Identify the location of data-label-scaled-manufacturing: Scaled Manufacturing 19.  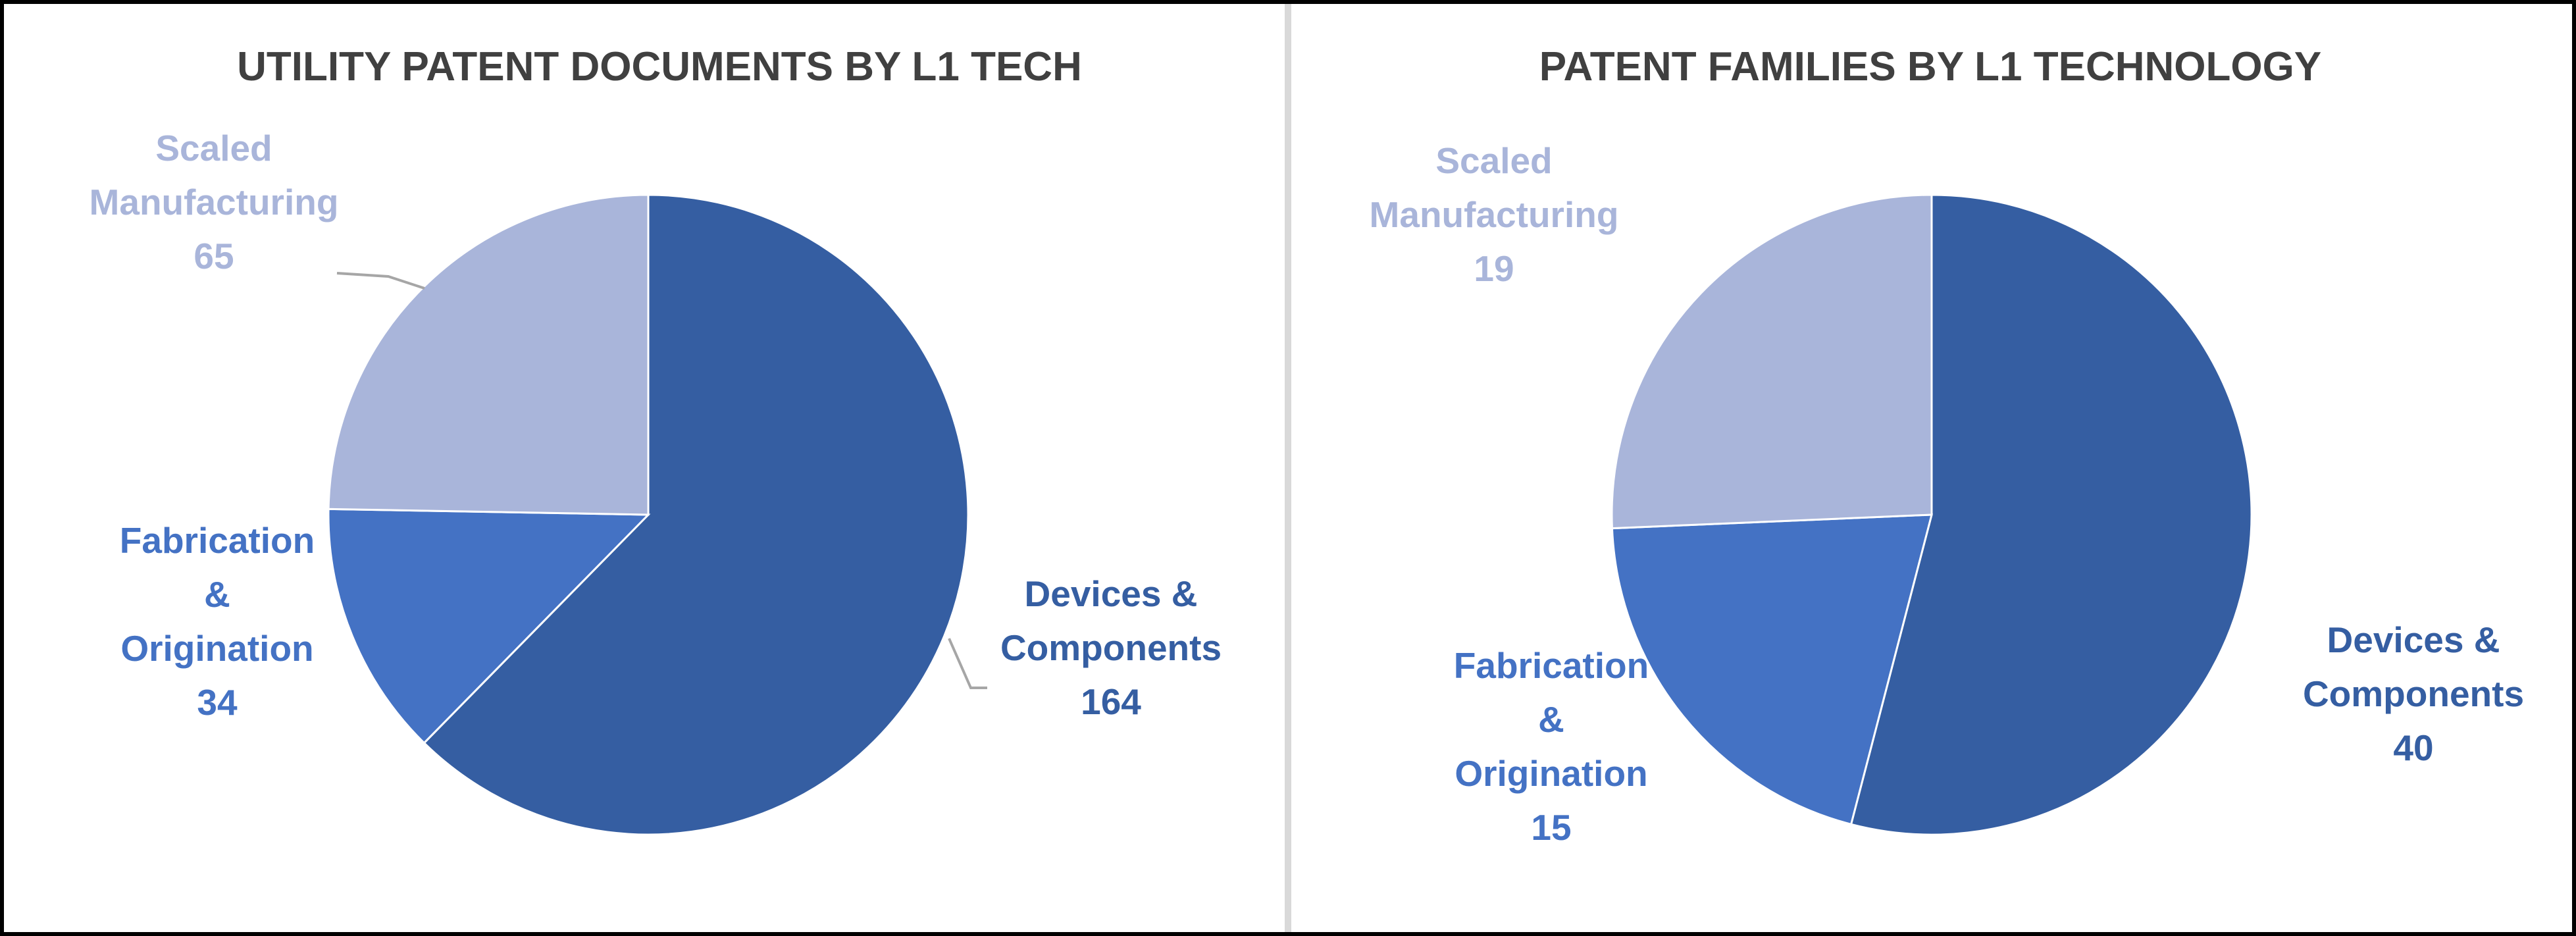
(1494, 214).